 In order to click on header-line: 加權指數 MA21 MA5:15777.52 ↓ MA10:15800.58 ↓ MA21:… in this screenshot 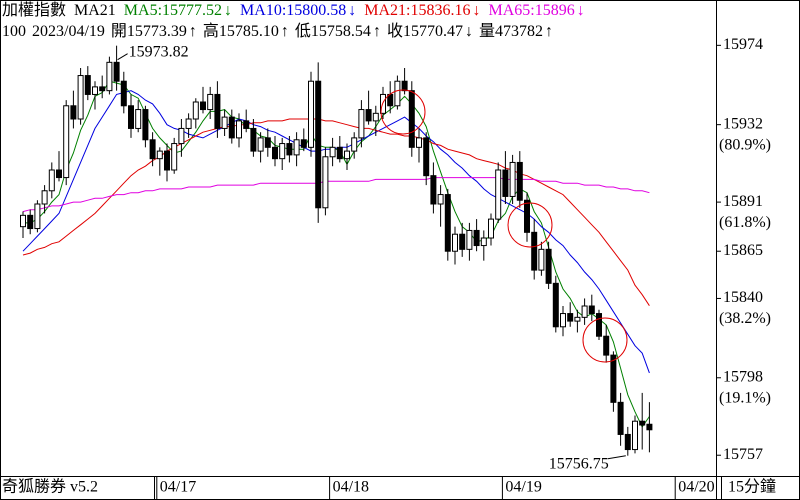, I will do `click(293, 10)`.